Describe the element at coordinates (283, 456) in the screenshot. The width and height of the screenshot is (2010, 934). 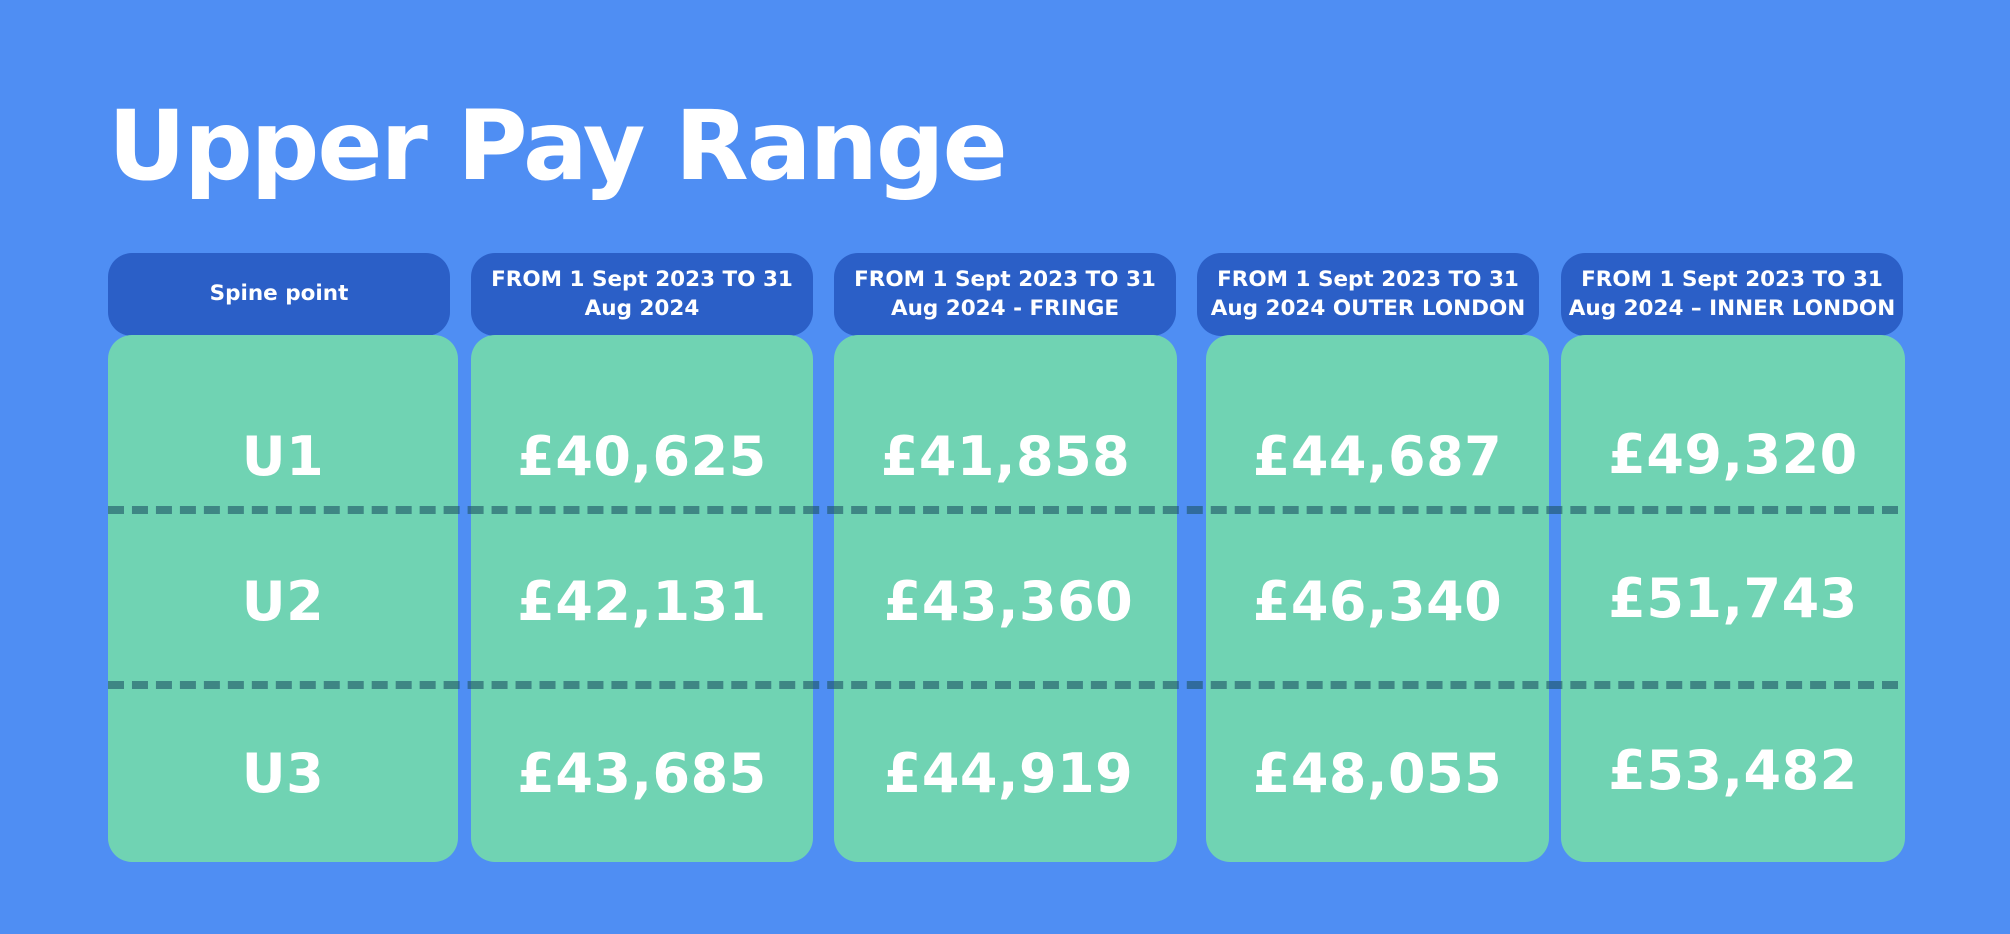
I see `cell-u1-spine-point: U1` at that location.